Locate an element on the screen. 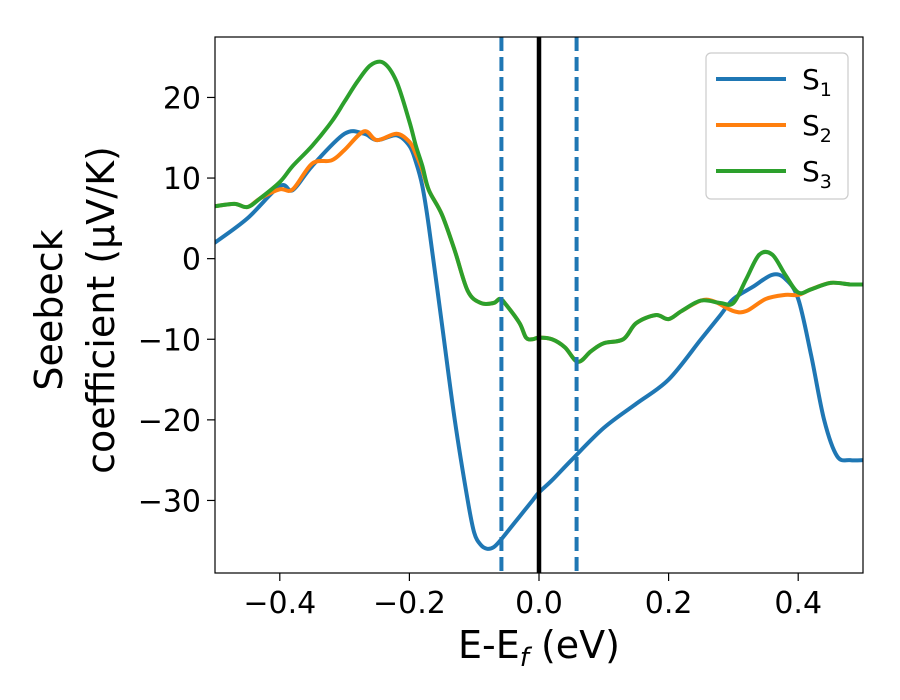 The width and height of the screenshot is (900, 700). x-tick-label: −0.4 is located at coordinates (279, 603).